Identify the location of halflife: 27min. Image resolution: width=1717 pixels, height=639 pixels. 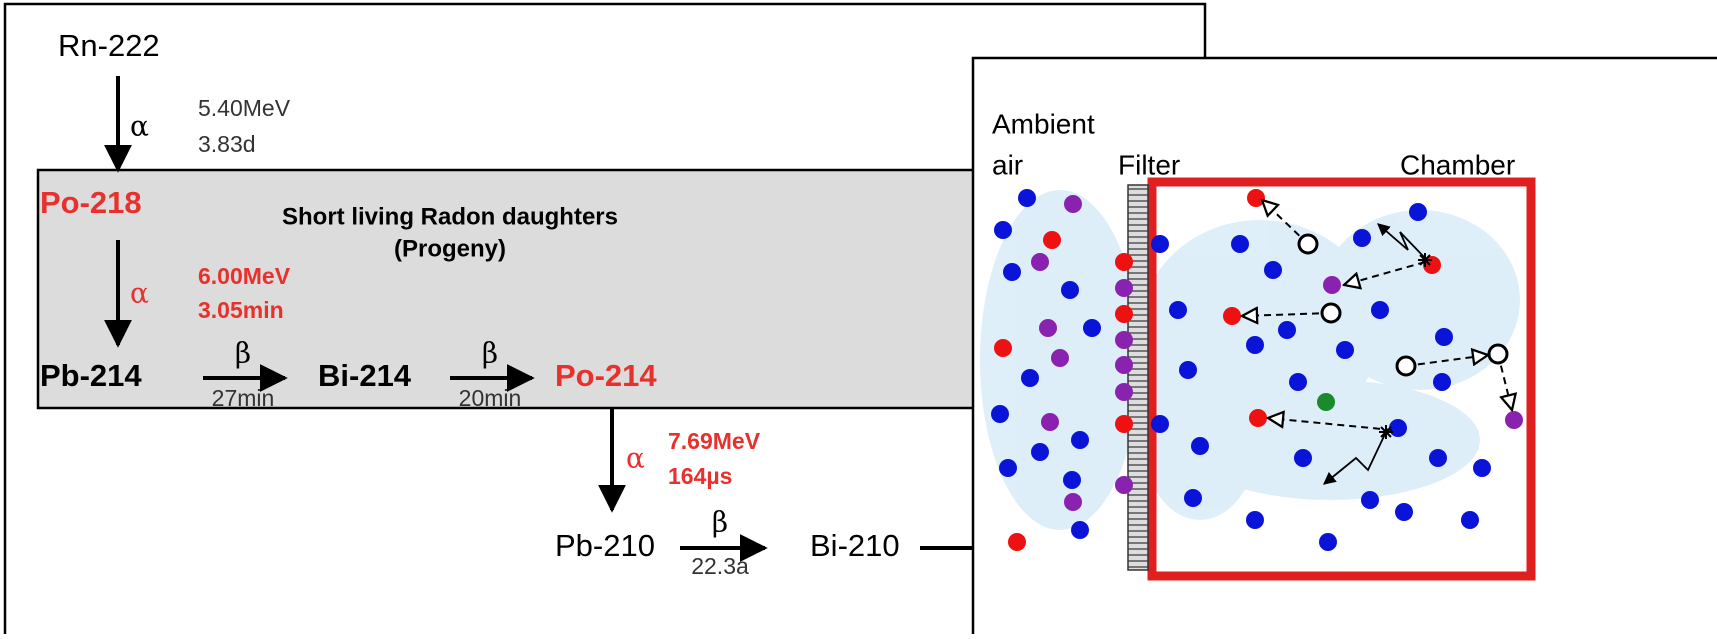
(243, 398).